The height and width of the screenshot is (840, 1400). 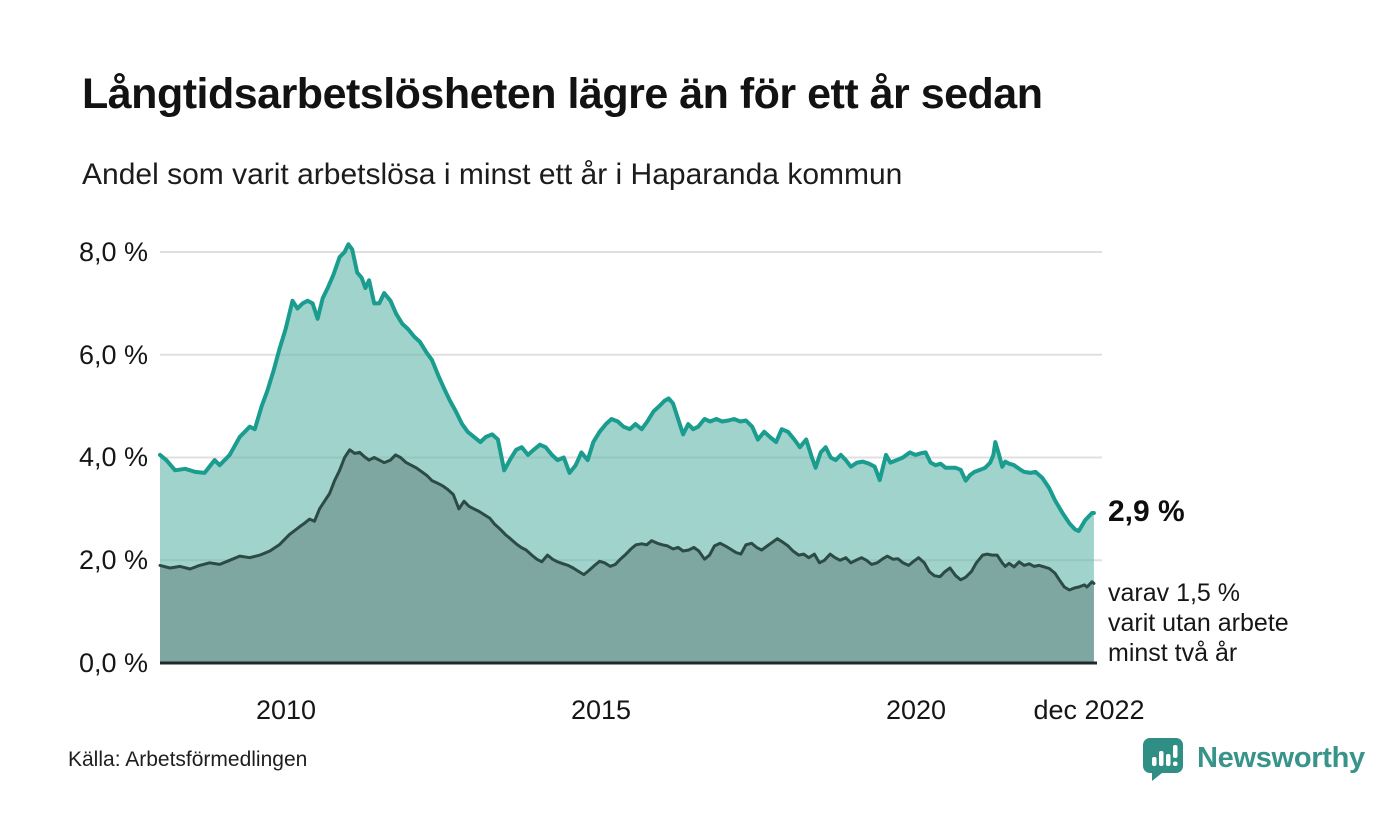 I want to click on y-axis-label-6: 6,0 %, so click(x=113, y=355).